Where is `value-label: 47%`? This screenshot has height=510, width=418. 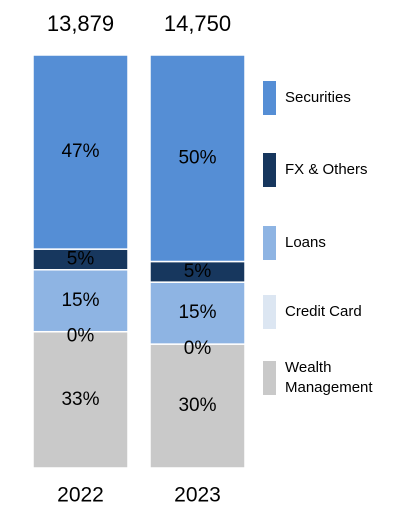 value-label: 47% is located at coordinates (80, 151).